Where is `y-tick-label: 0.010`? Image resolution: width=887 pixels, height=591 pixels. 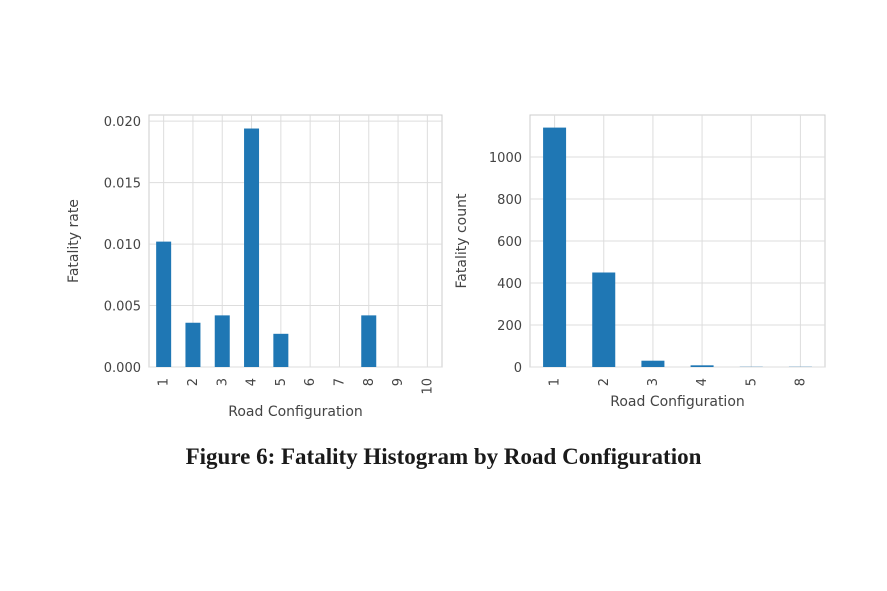
y-tick-label: 0.010 is located at coordinates (122, 245).